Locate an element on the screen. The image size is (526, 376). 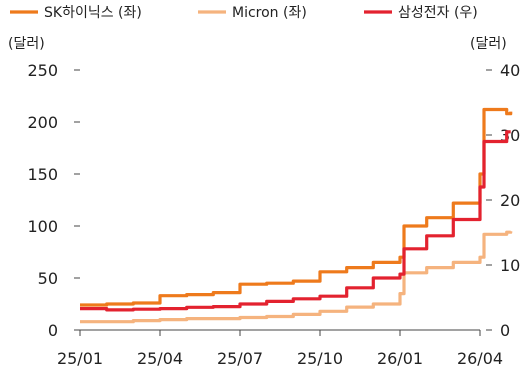
x-tick-label: 26/04 is located at coordinates (480, 358).